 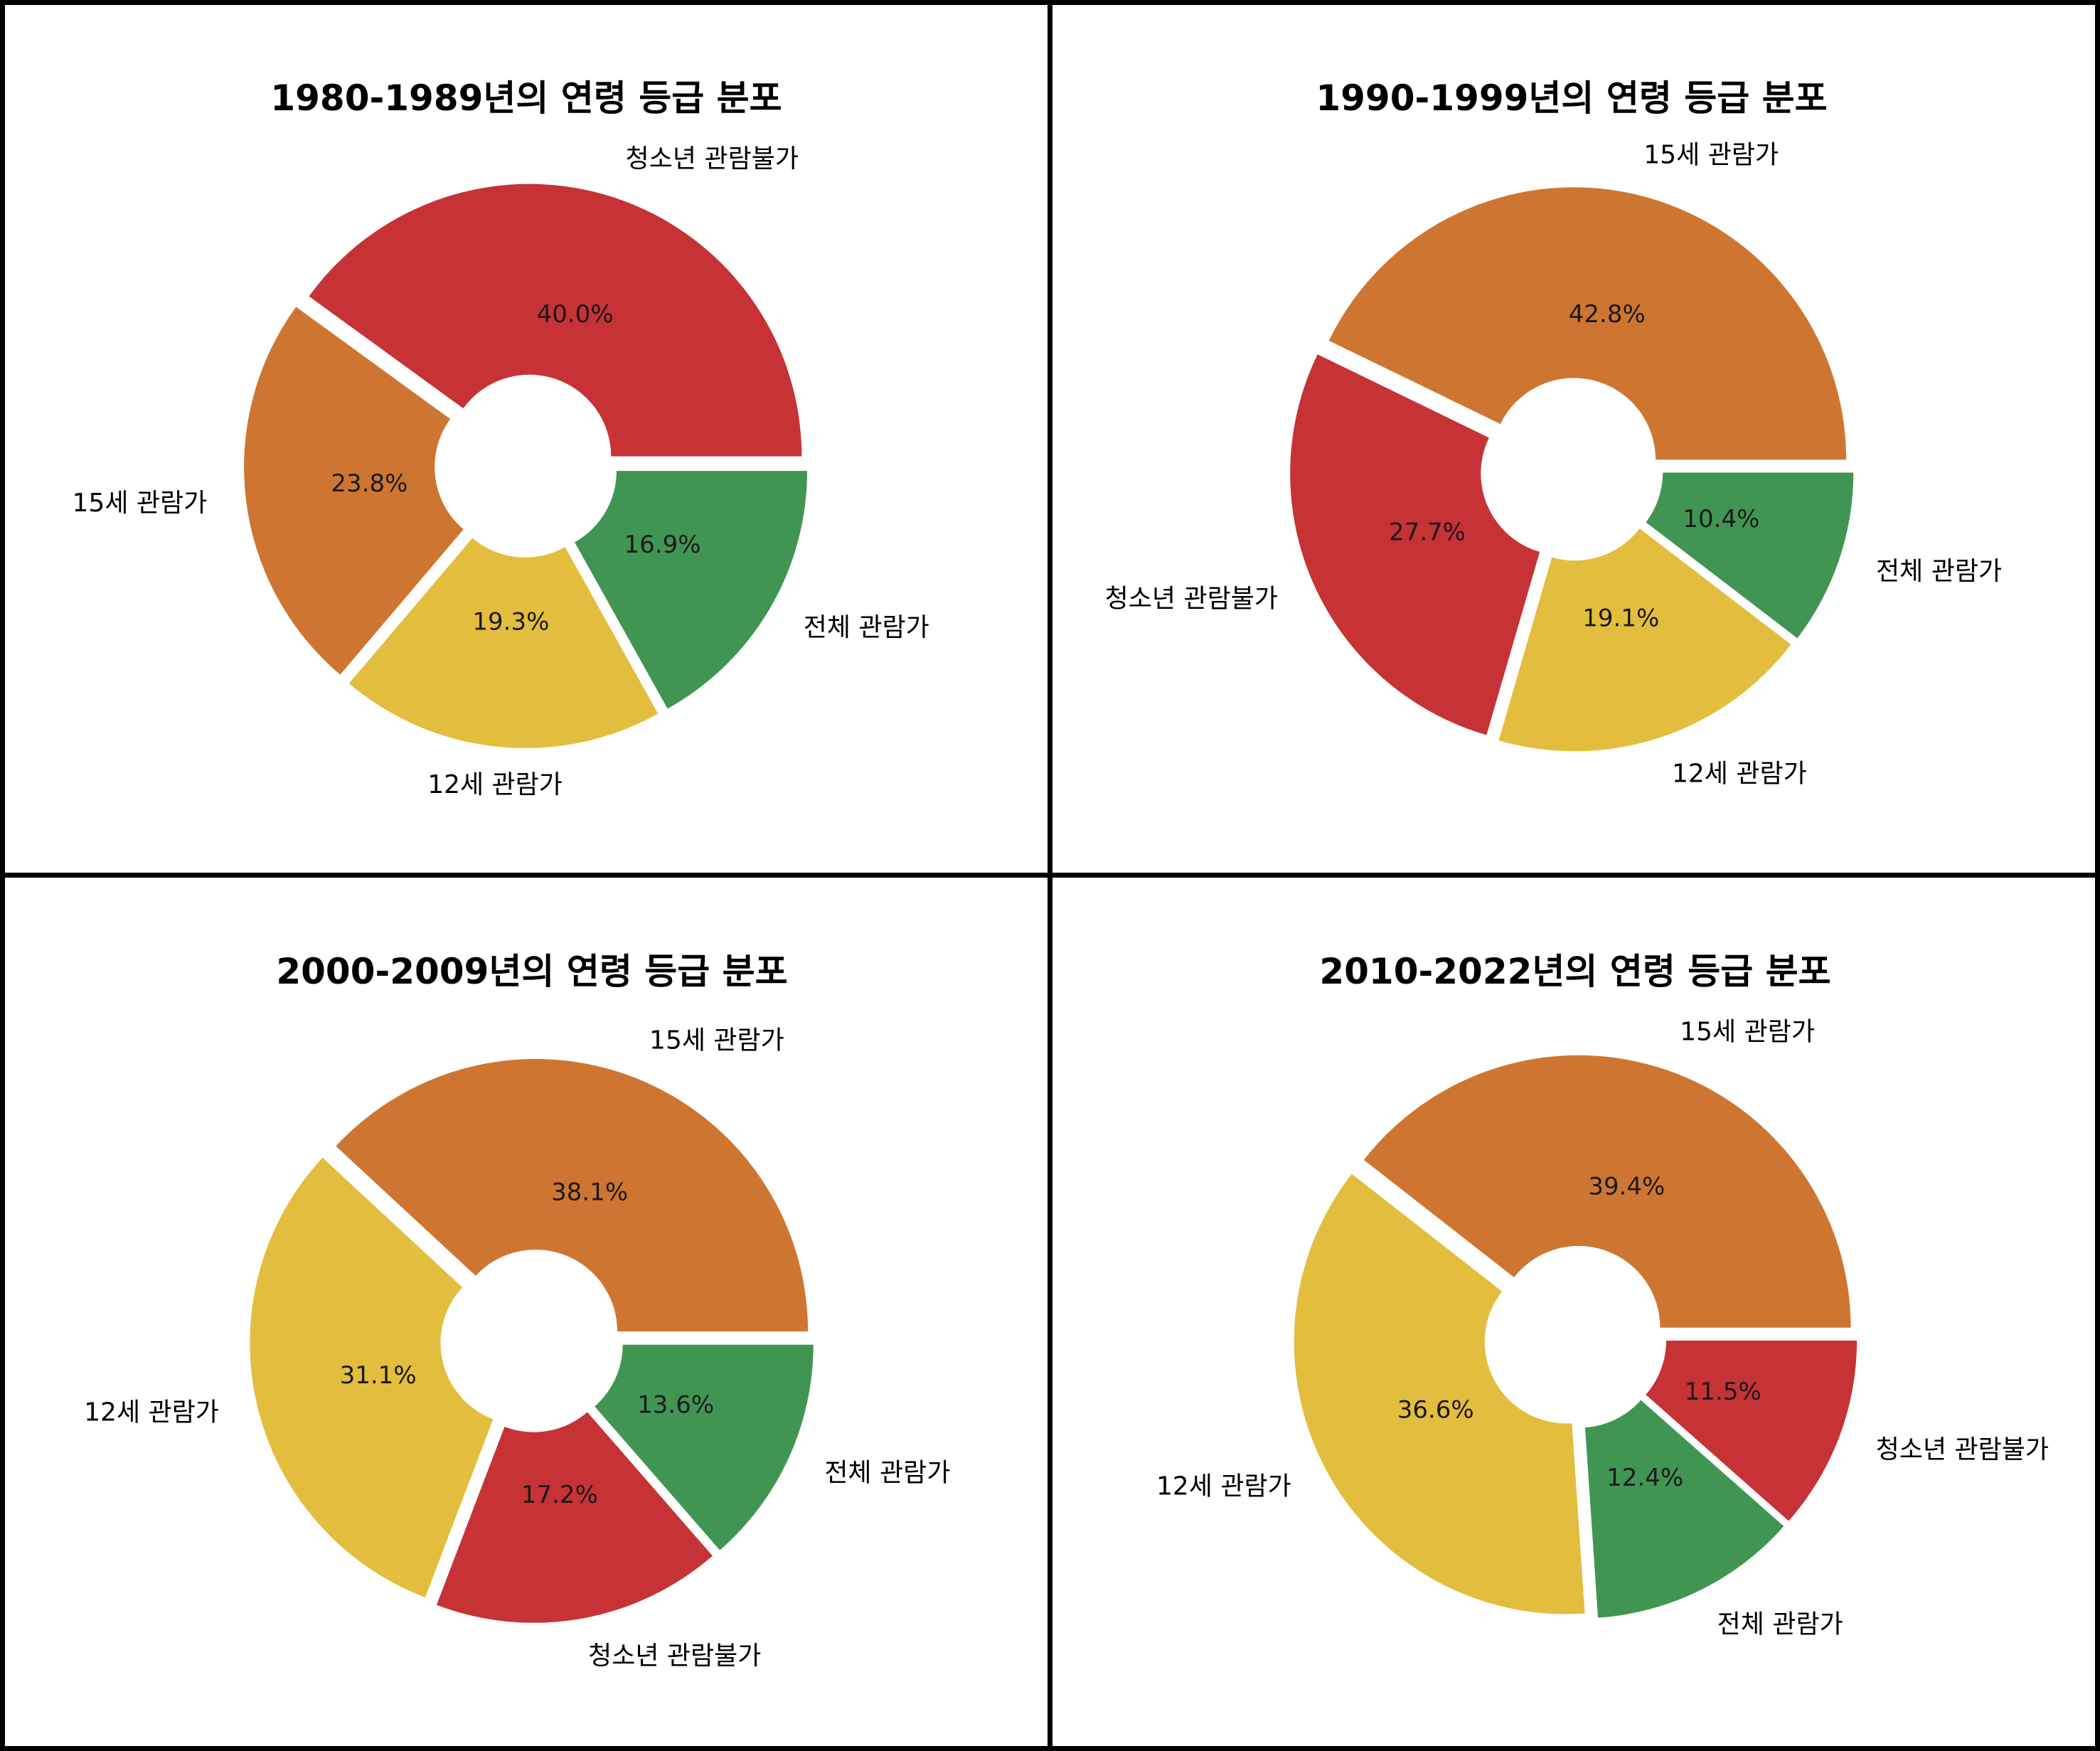 I want to click on percent-label: 36.6%, so click(x=1435, y=1410).